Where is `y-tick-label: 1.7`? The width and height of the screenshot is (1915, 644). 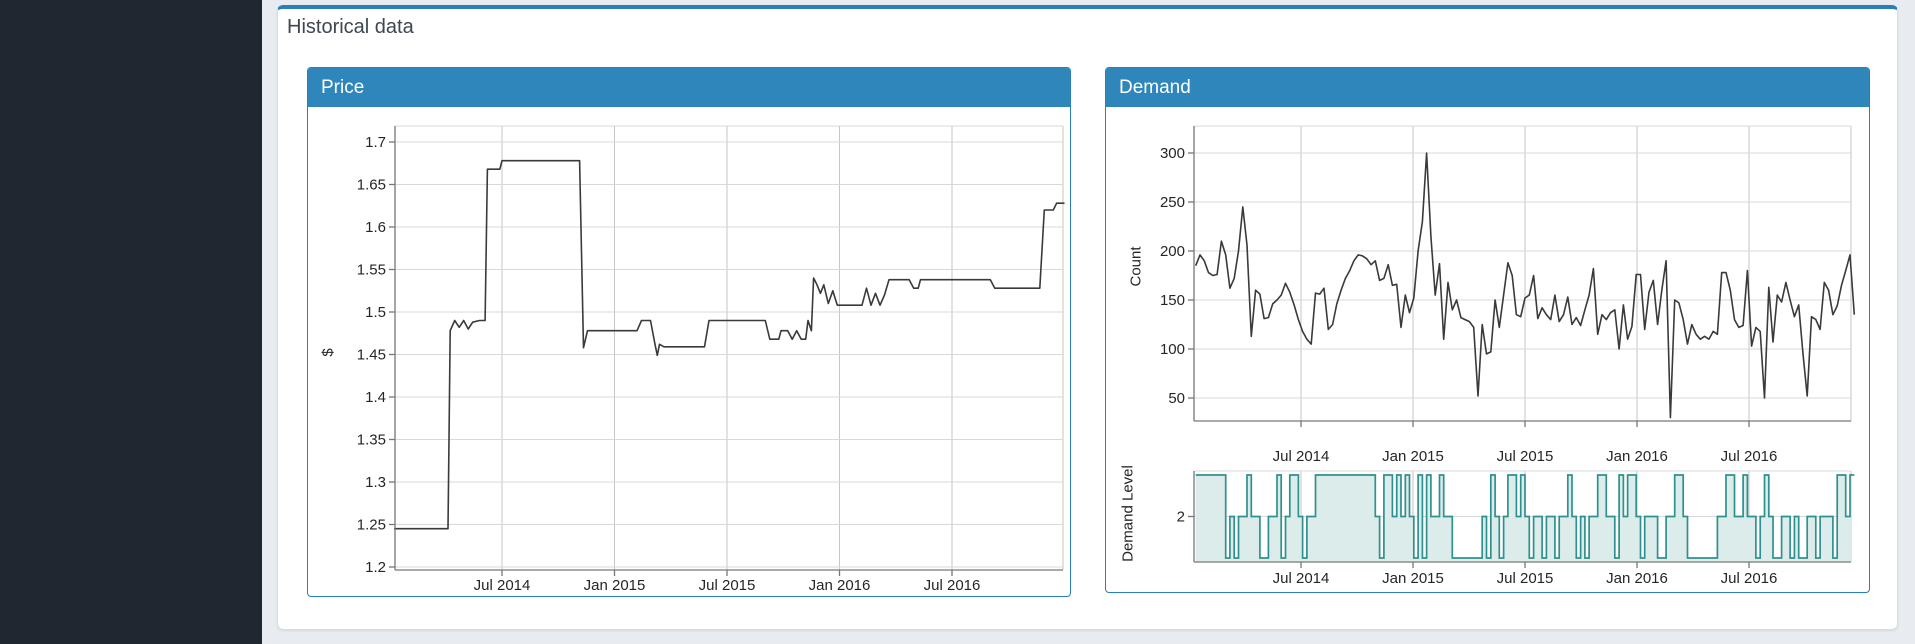 y-tick-label: 1.7 is located at coordinates (375, 142).